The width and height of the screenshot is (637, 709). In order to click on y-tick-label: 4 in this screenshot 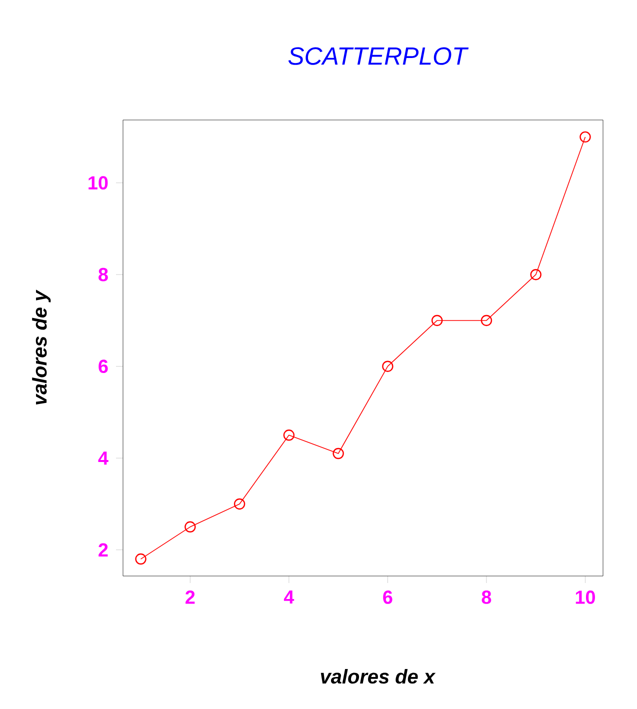, I will do `click(103, 458)`.